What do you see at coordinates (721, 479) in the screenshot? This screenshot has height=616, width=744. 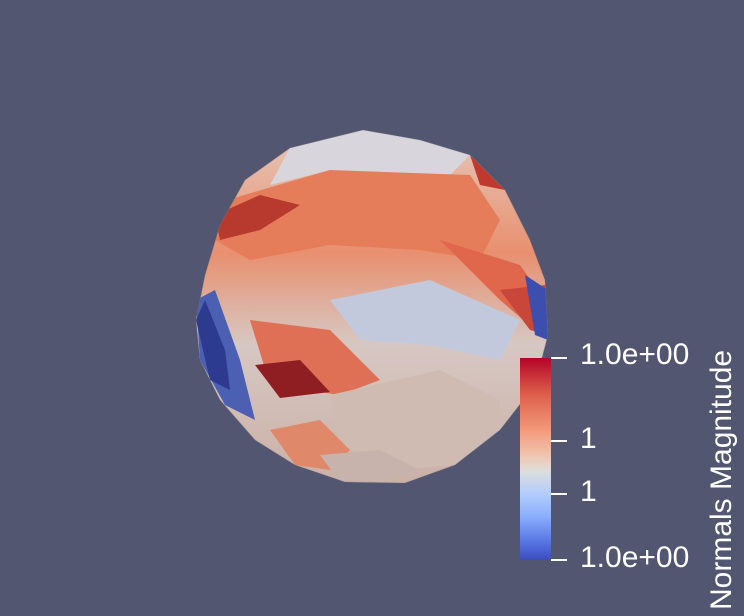 I see `scalar-bar-title: Normals Magnitude` at bounding box center [721, 479].